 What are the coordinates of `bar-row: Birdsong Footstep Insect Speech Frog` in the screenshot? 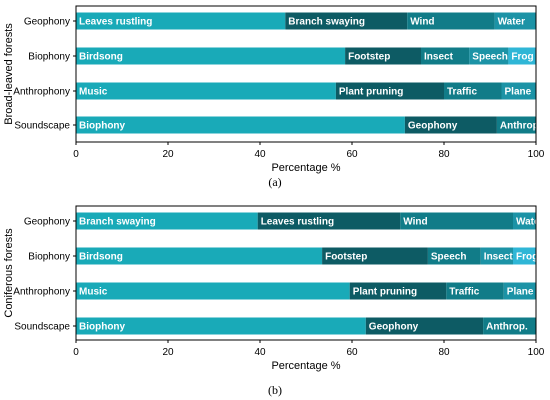 It's located at (306, 56).